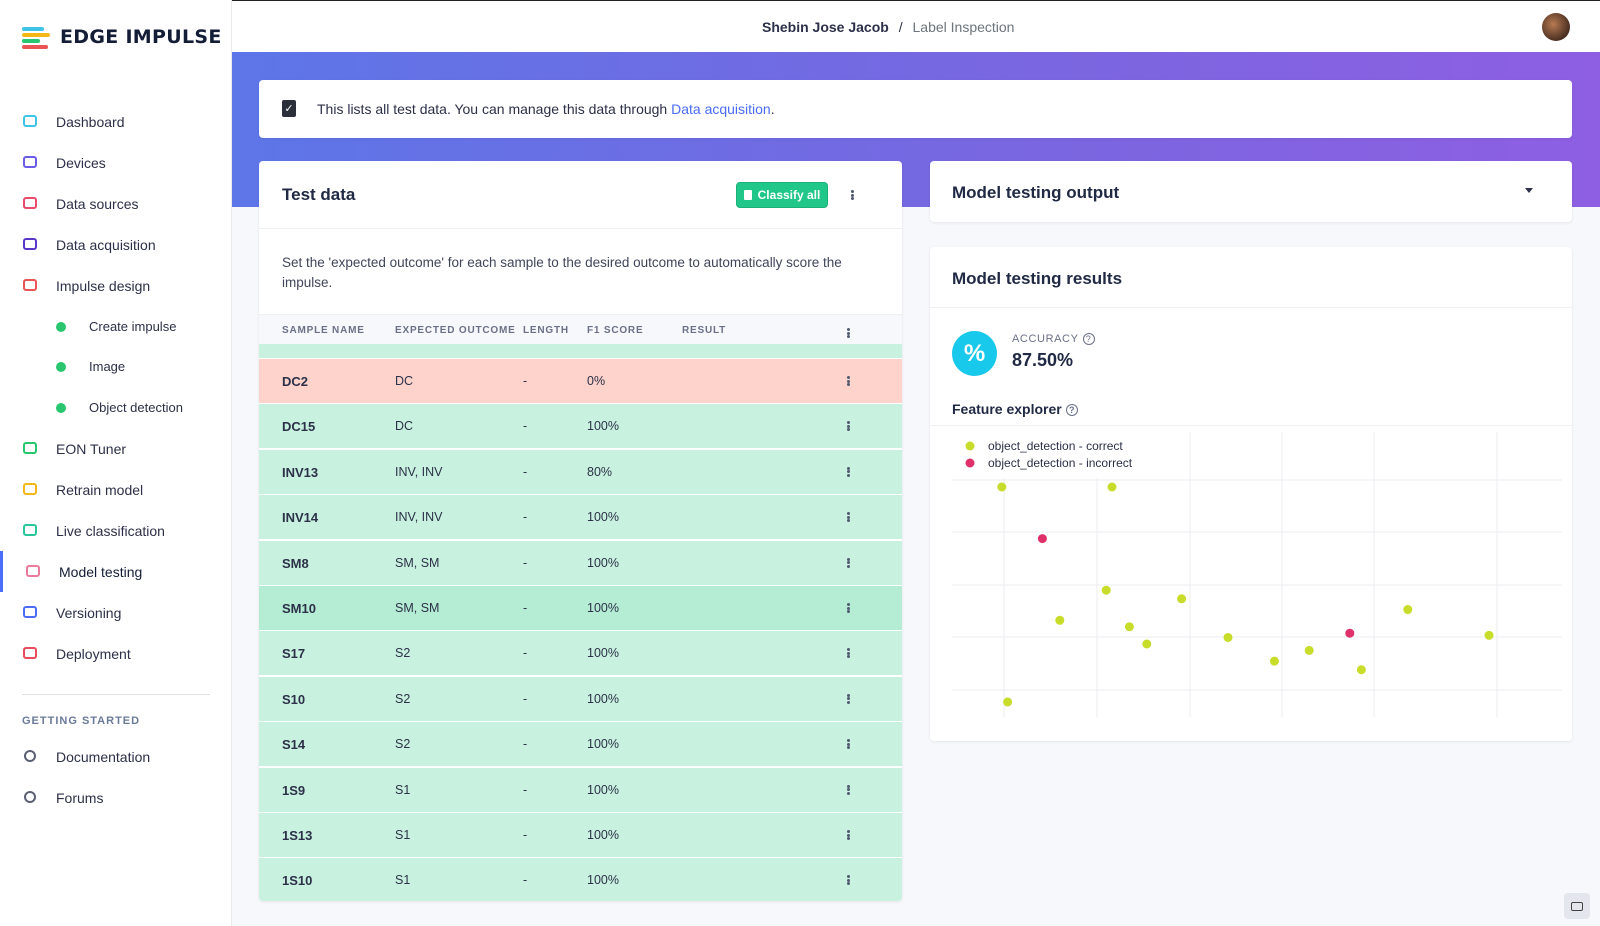  I want to click on table-row: S10 S2 - 100%, so click(580, 698).